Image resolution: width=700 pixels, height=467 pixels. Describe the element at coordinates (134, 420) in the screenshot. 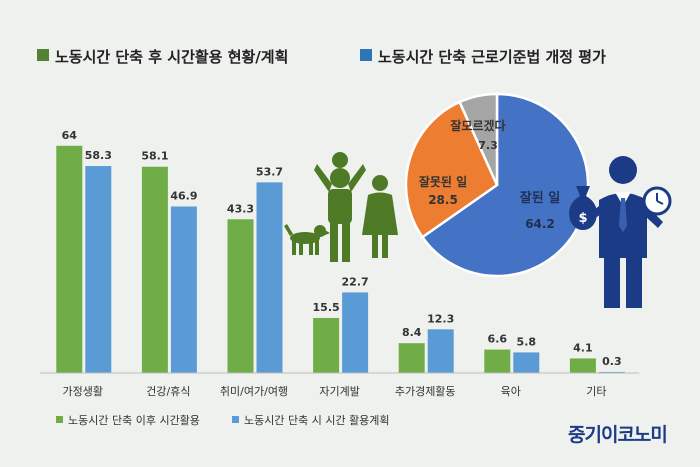

I see `legend-label-after: 노동시간 단축 이후 시간활용` at that location.